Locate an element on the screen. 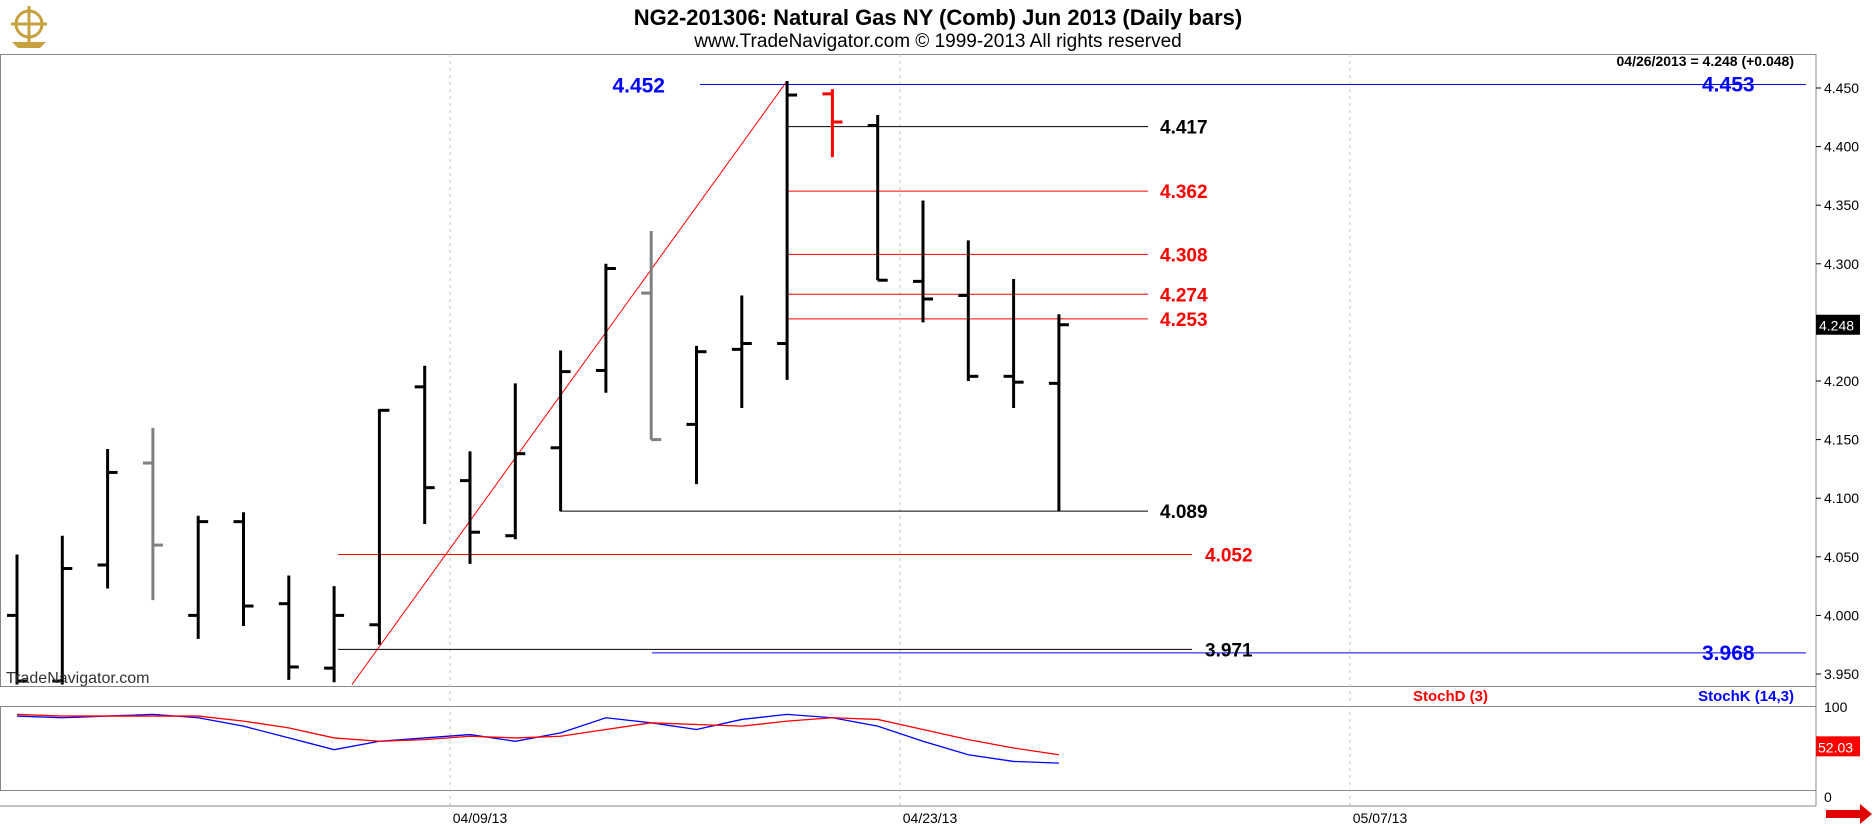  stoch-k-legend: StochK (14,3) is located at coordinates (1746, 696).